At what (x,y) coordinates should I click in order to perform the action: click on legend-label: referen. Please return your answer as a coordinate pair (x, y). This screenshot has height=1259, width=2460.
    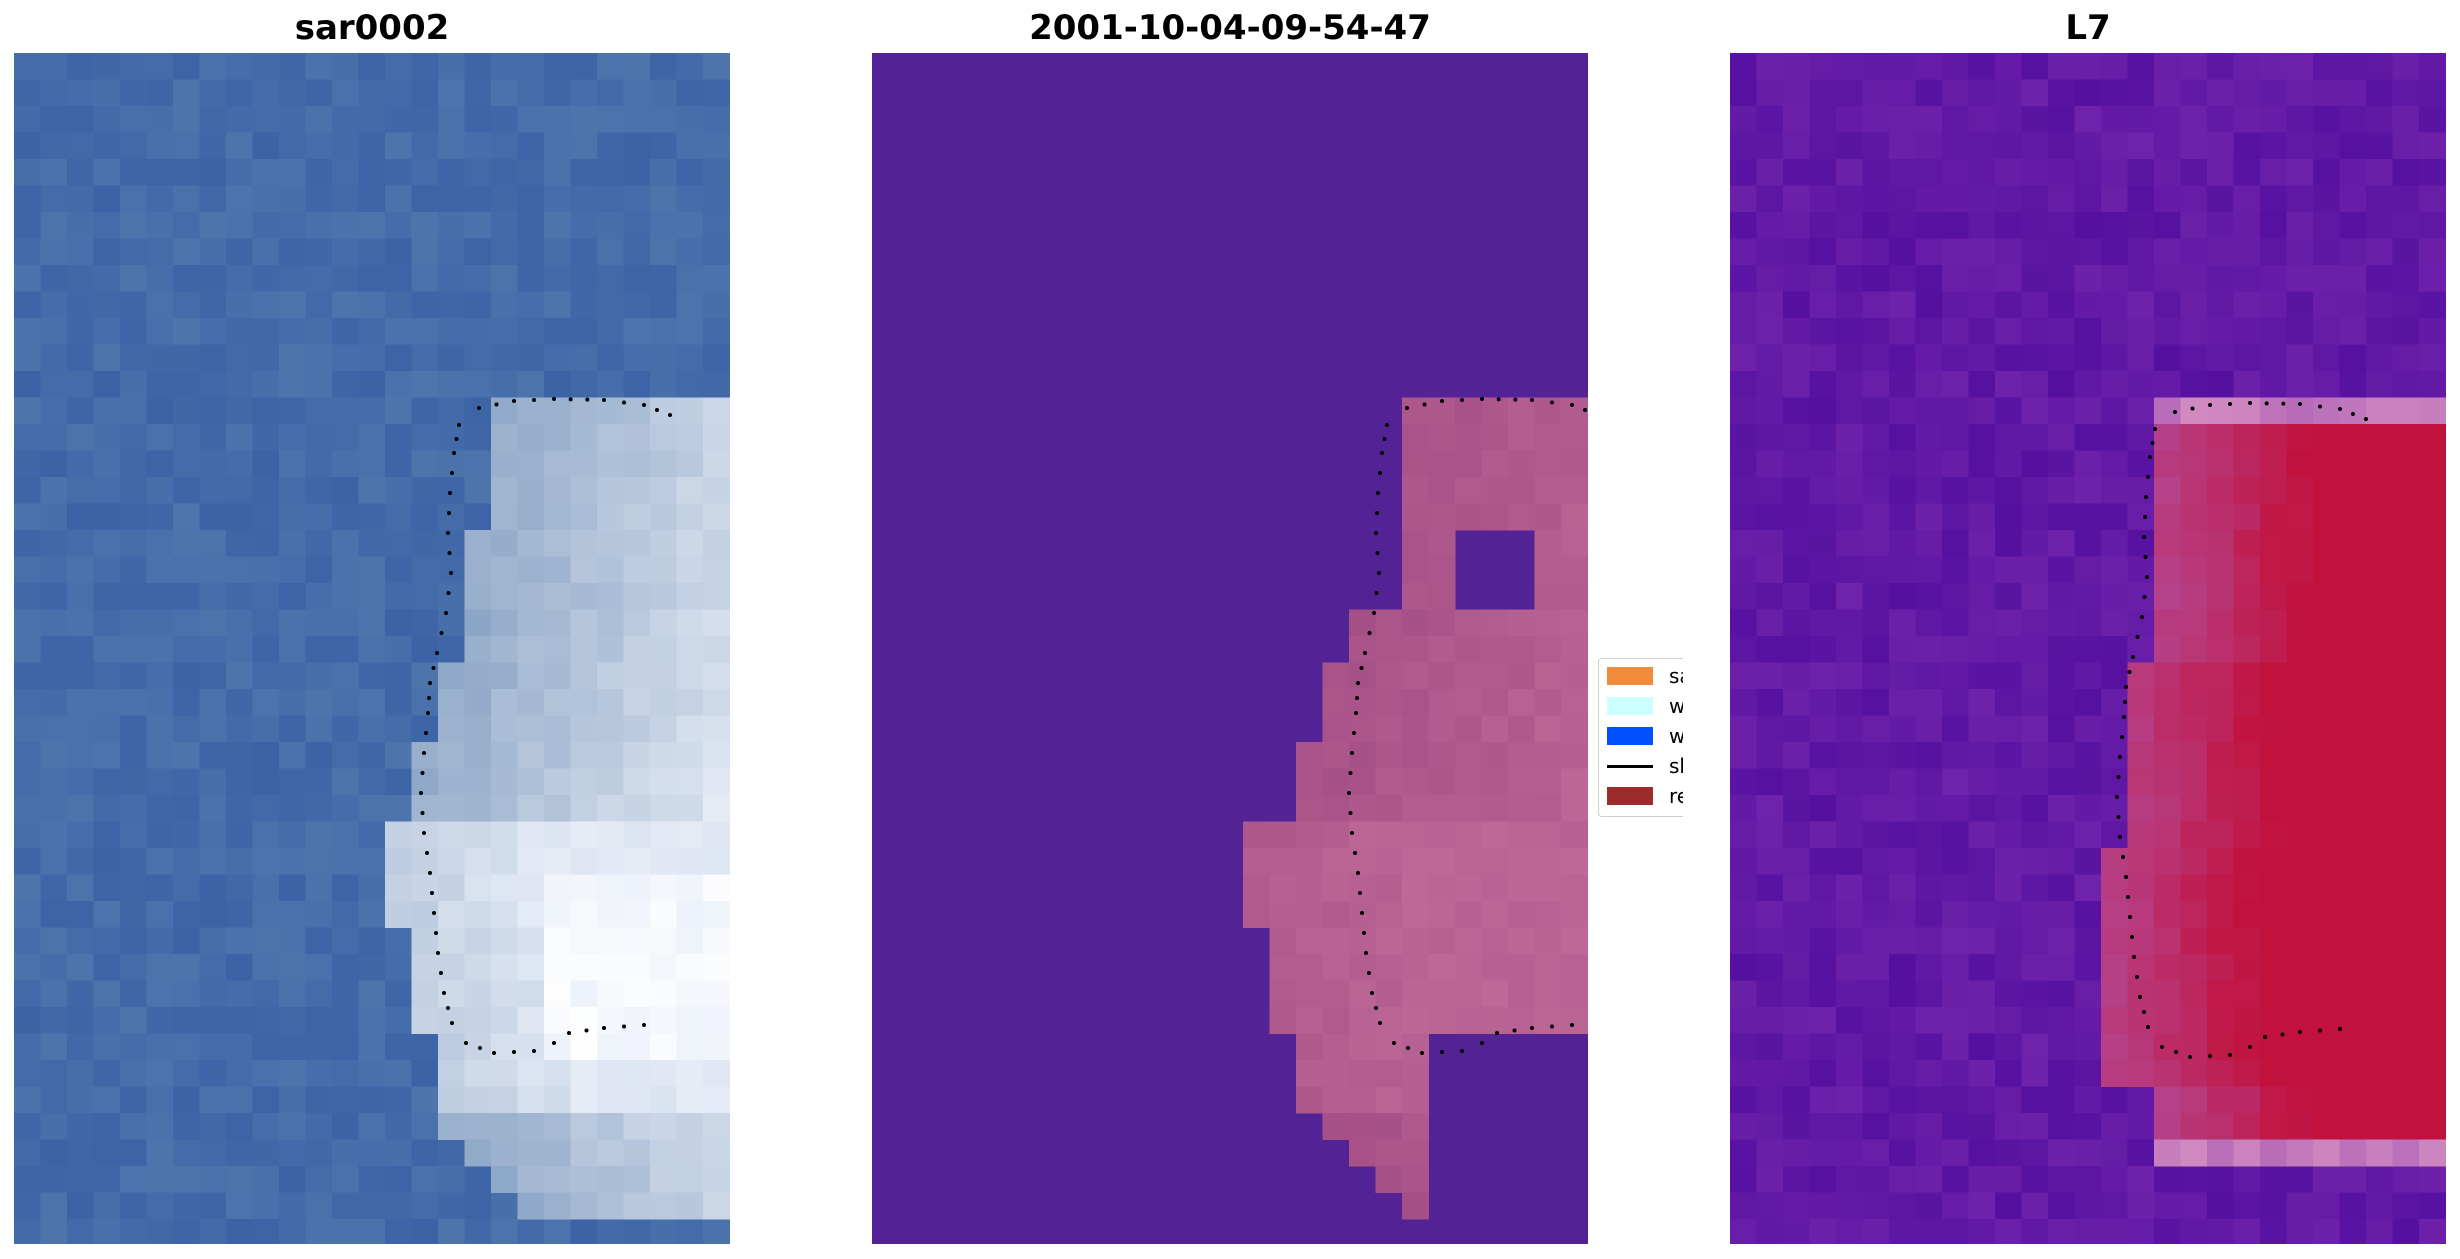
    Looking at the image, I should click on (1676, 796).